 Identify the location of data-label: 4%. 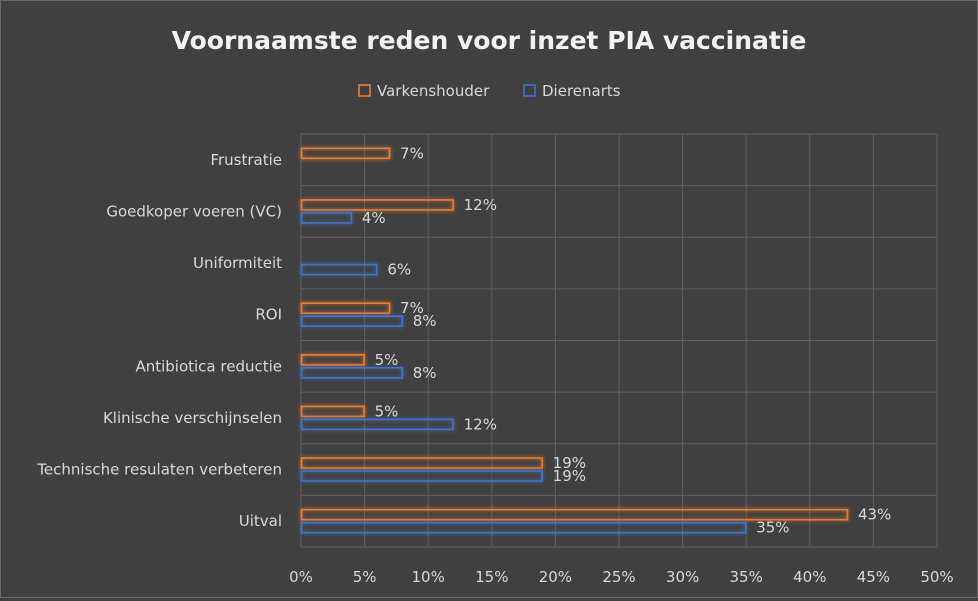
(374, 218).